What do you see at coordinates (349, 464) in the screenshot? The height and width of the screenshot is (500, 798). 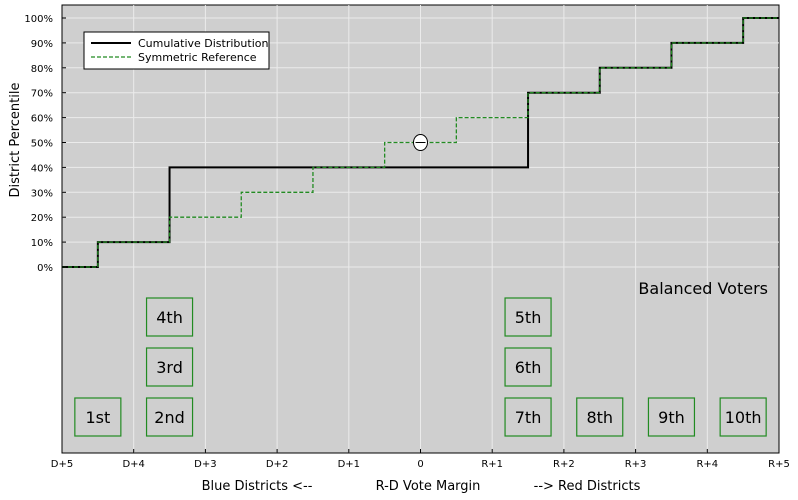 I see `x-tick-label: D+1` at bounding box center [349, 464].